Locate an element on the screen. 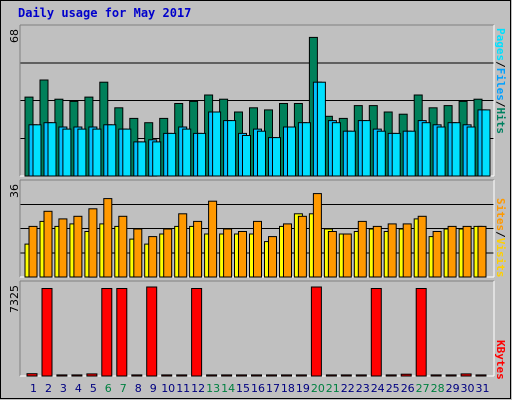 The height and width of the screenshot is (400, 512). x-label-day-29: 29 is located at coordinates (453, 388).